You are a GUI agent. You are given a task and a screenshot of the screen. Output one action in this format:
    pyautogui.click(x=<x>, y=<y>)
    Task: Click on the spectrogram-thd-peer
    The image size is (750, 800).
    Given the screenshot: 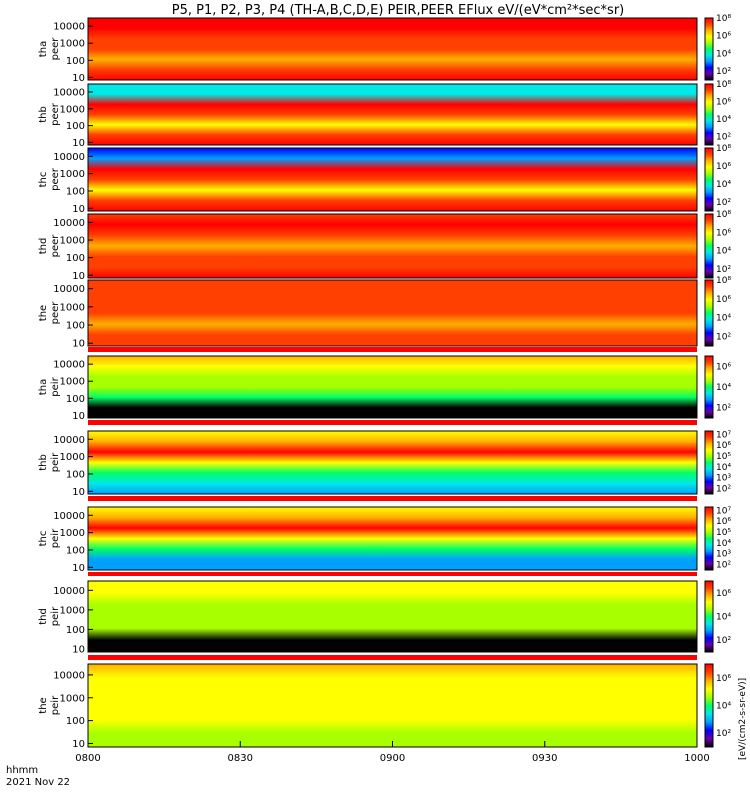 What is the action you would take?
    pyautogui.click(x=392, y=246)
    